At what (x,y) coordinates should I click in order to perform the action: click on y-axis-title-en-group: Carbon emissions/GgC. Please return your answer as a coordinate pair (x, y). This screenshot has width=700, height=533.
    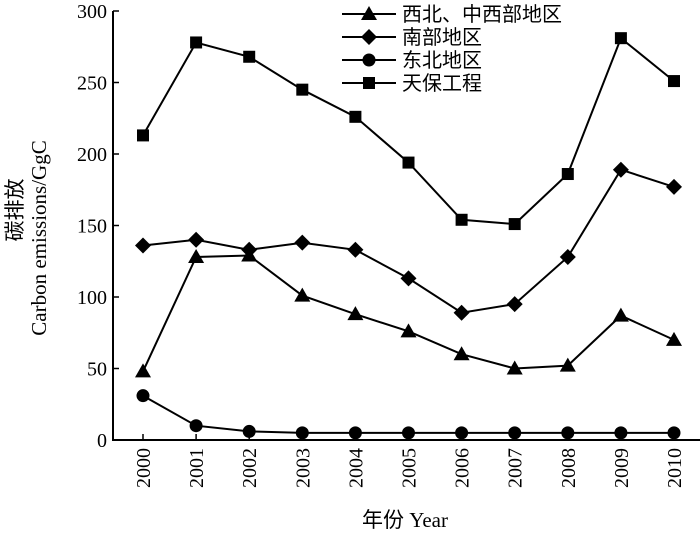
    Looking at the image, I should click on (39, 237).